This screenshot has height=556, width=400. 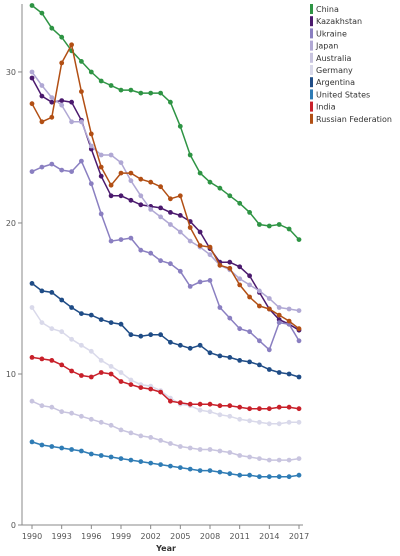 I want to click on legend-item-germany: Germany, so click(x=331, y=70).